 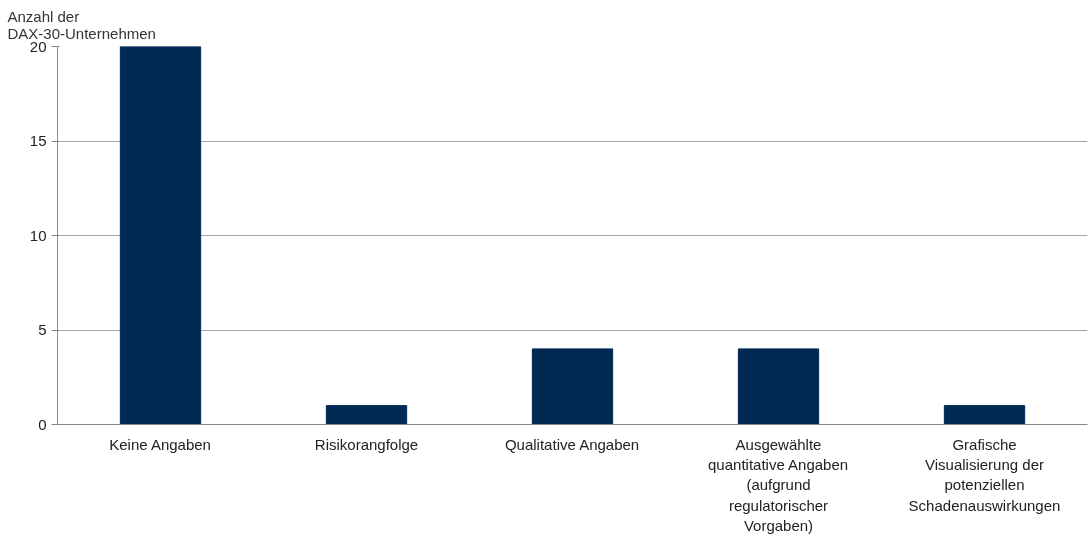 What do you see at coordinates (38, 140) in the screenshot?
I see `y-tick-label: 15` at bounding box center [38, 140].